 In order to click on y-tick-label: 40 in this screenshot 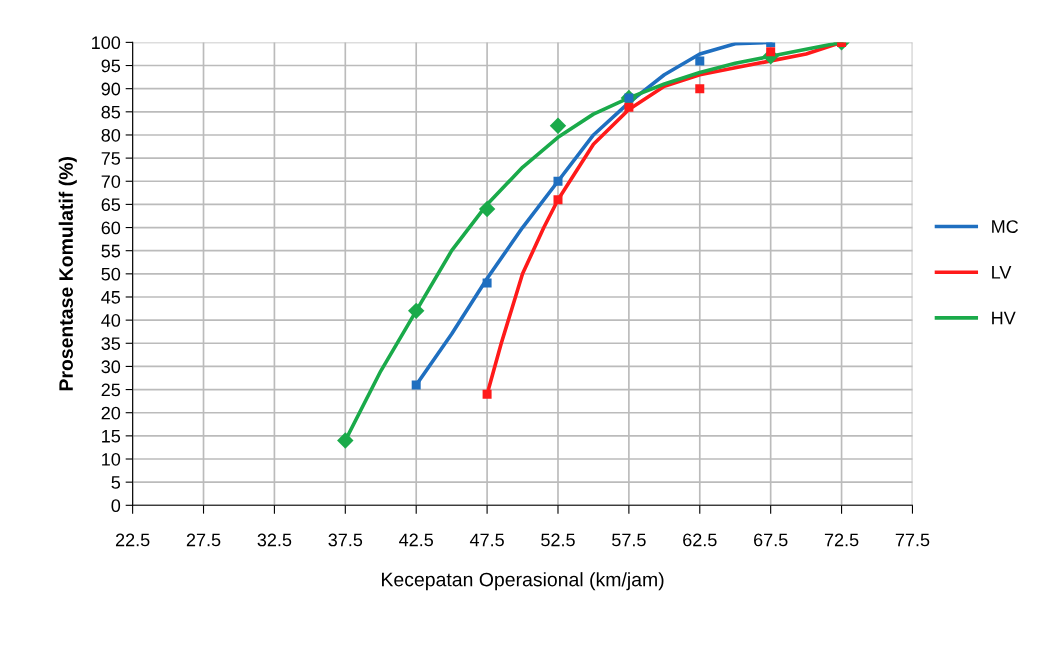, I will do `click(111, 320)`.